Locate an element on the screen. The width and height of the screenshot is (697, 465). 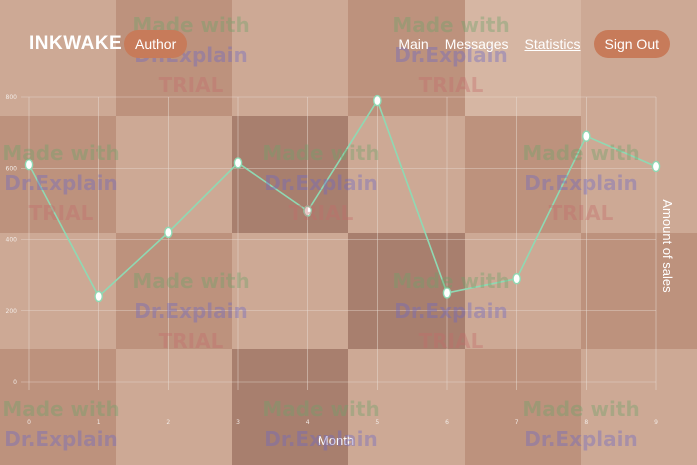
y-axis-title: Amount of sales is located at coordinates (667, 246).